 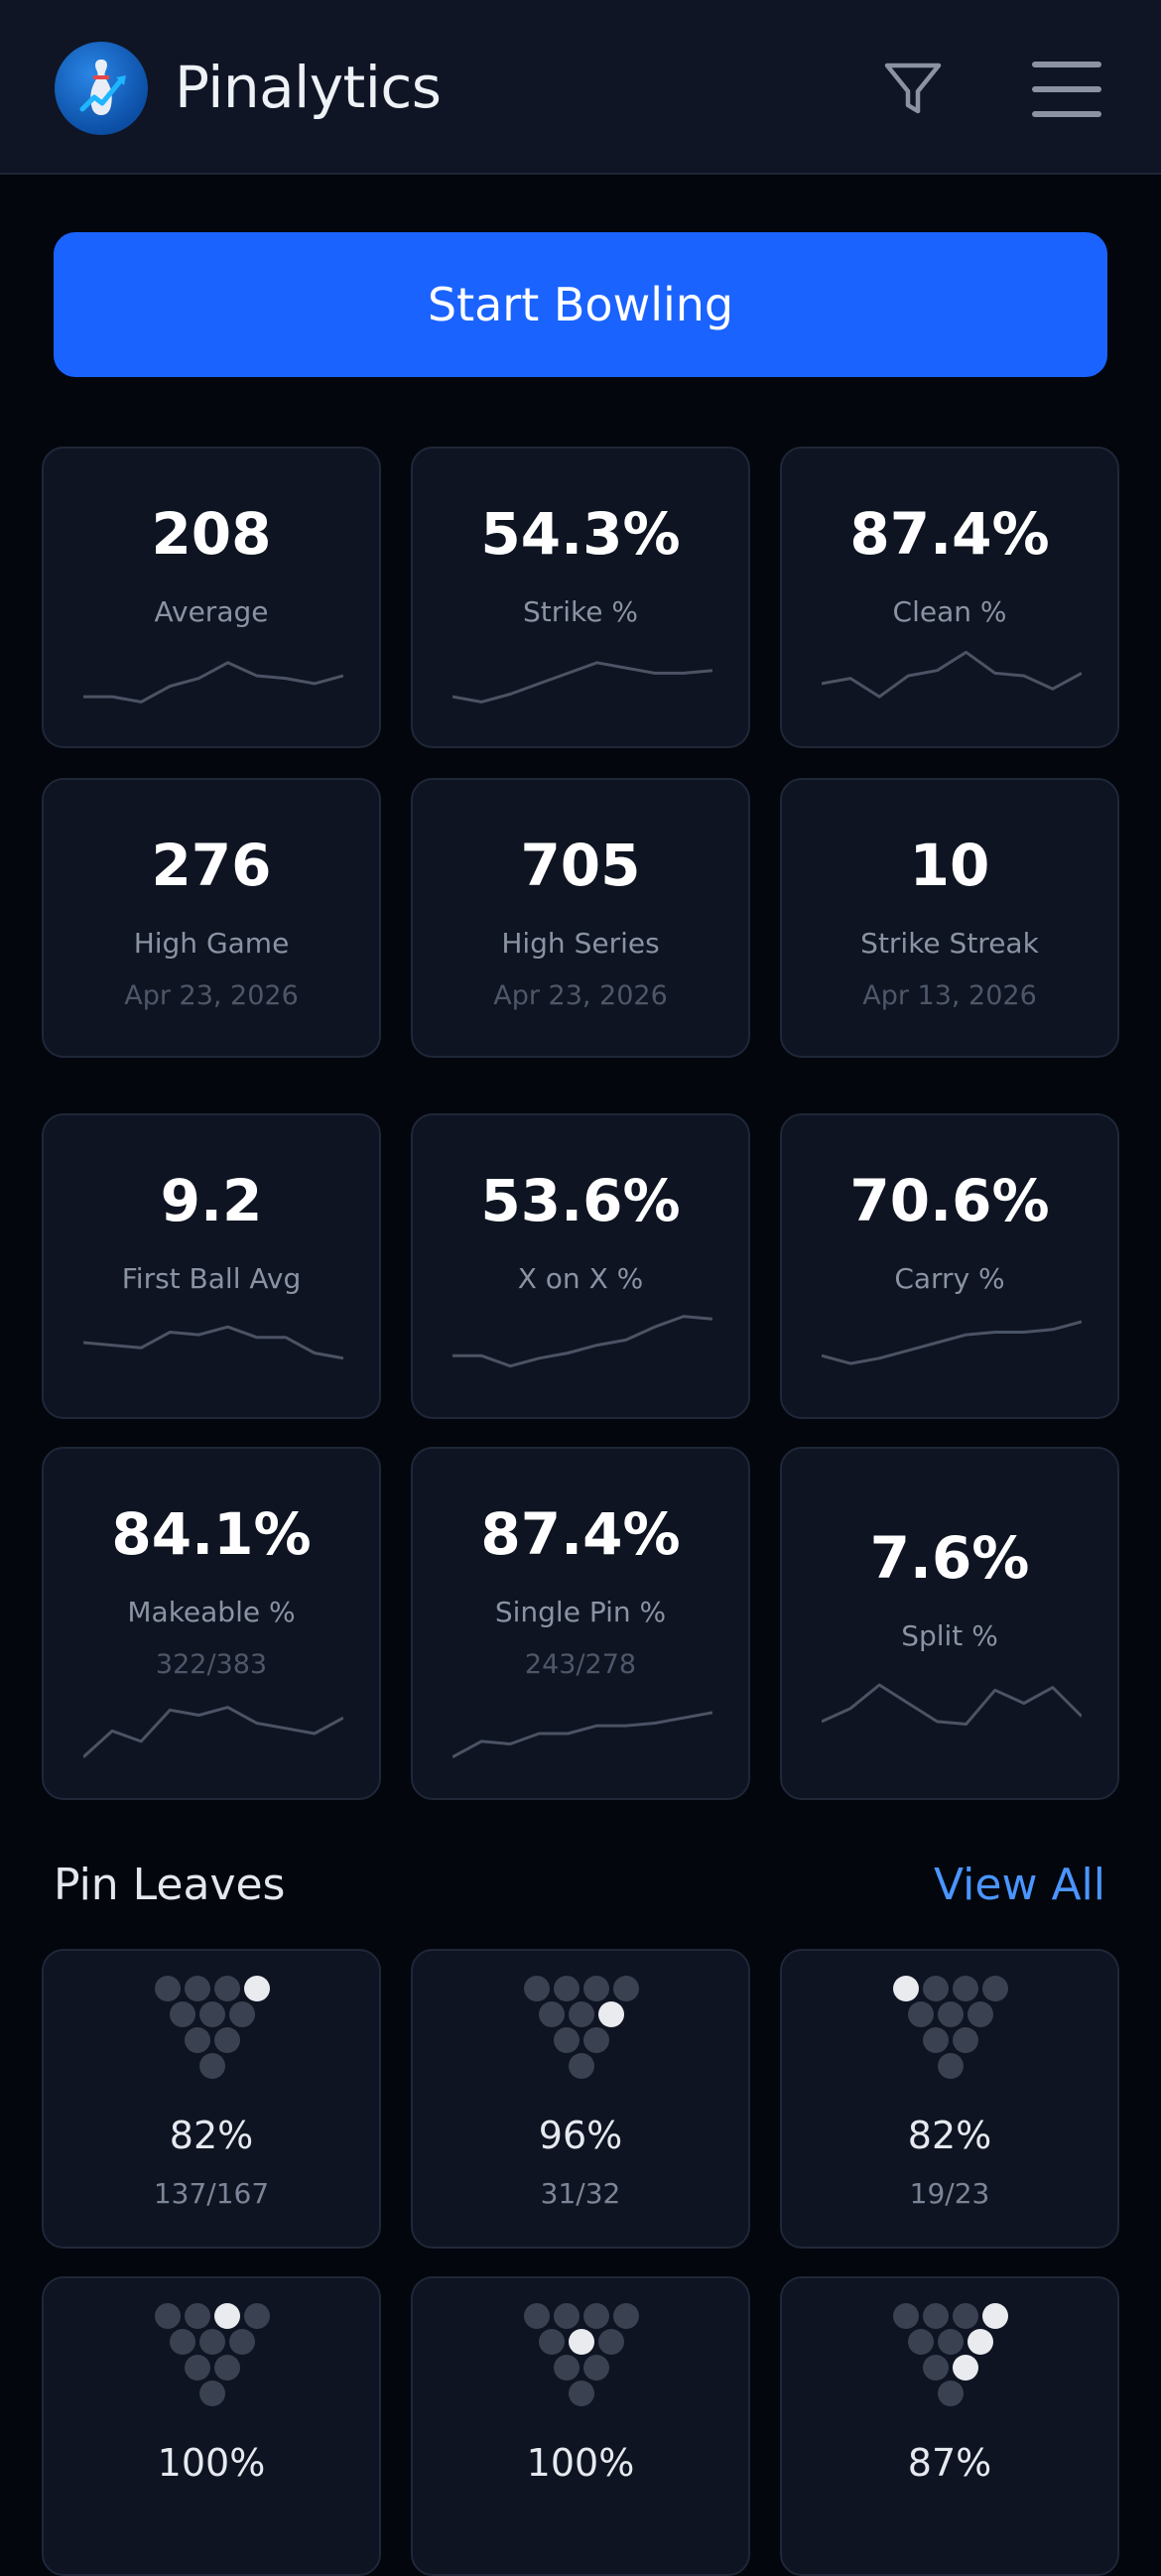 I want to click on stat-card-clean-pct: 87.4% Clean %, so click(x=950, y=598).